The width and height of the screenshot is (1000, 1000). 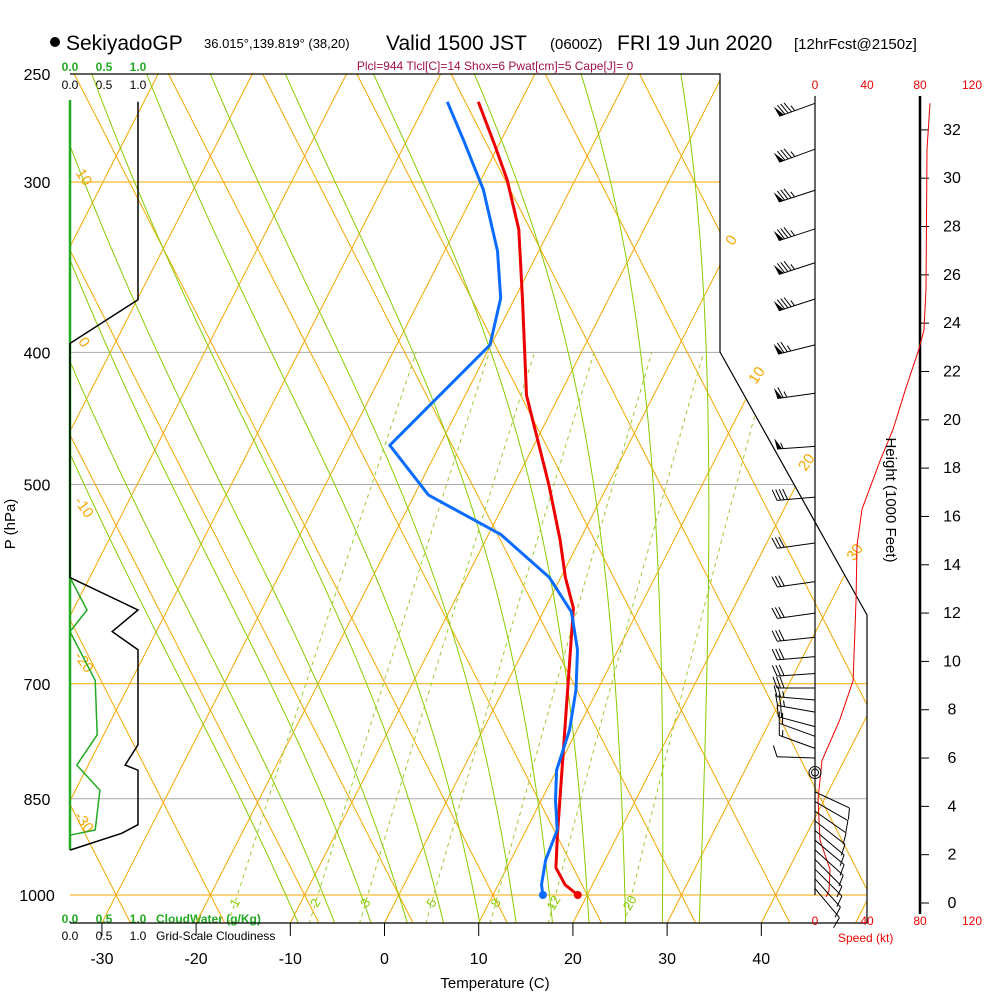 I want to click on temperature-line, so click(x=527, y=499).